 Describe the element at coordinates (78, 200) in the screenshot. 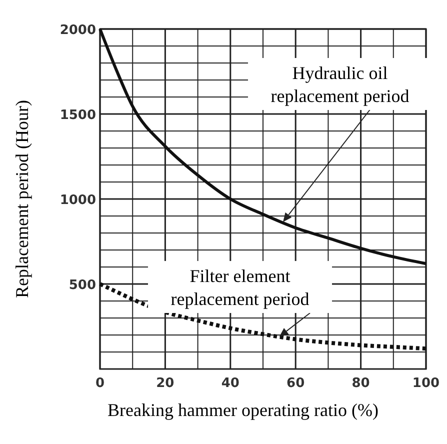

I see `y-tick-label: 1000` at that location.